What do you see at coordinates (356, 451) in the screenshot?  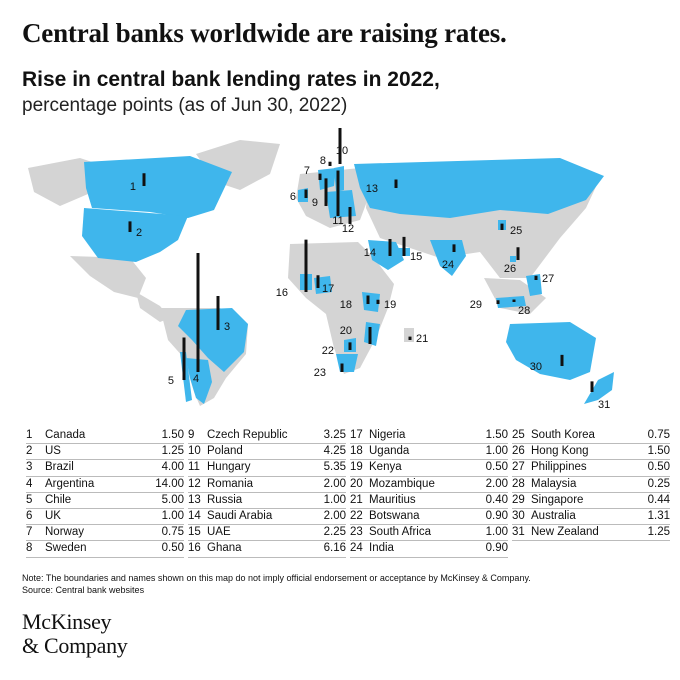 I see `legend-number: 18` at bounding box center [356, 451].